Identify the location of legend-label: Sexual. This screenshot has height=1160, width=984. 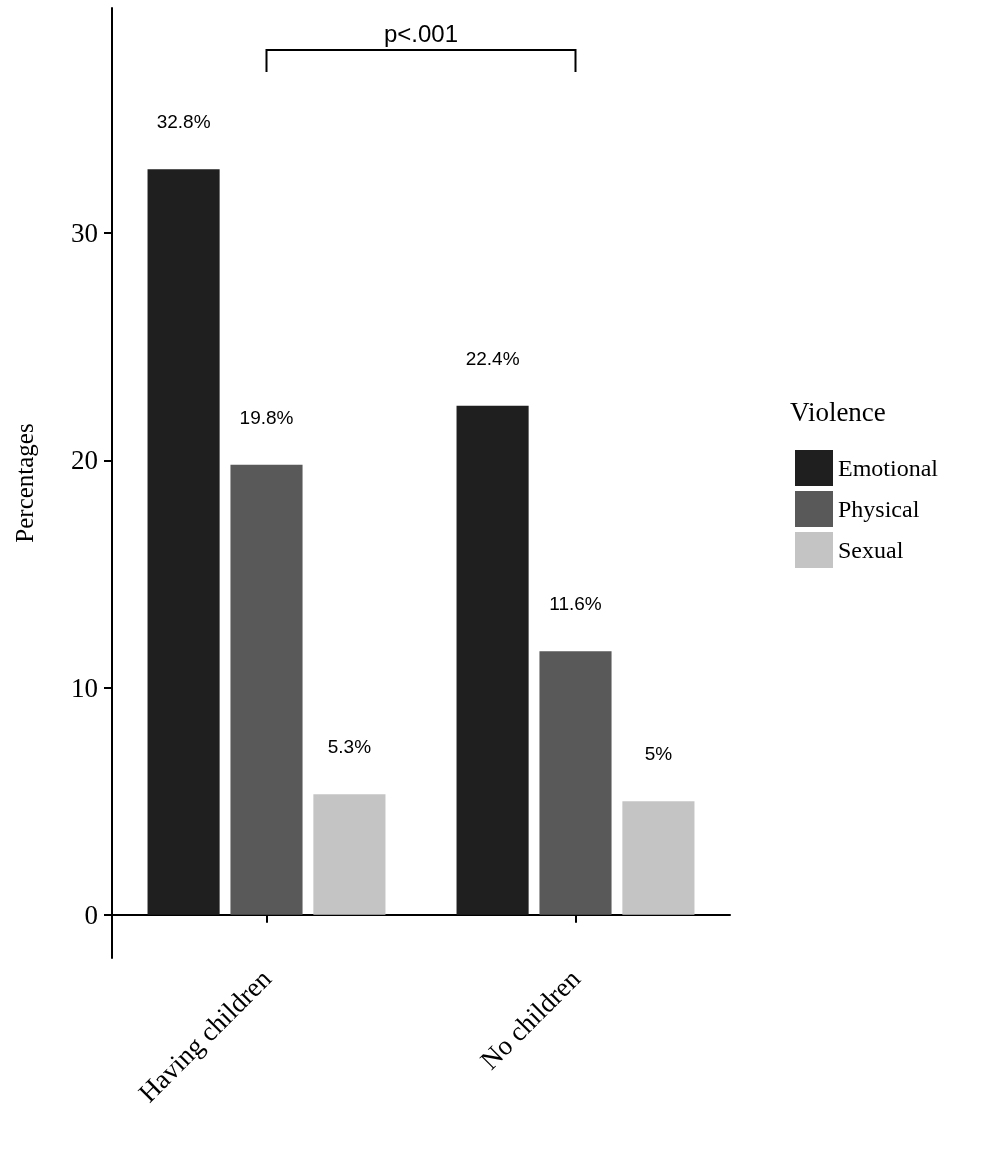
(871, 550).